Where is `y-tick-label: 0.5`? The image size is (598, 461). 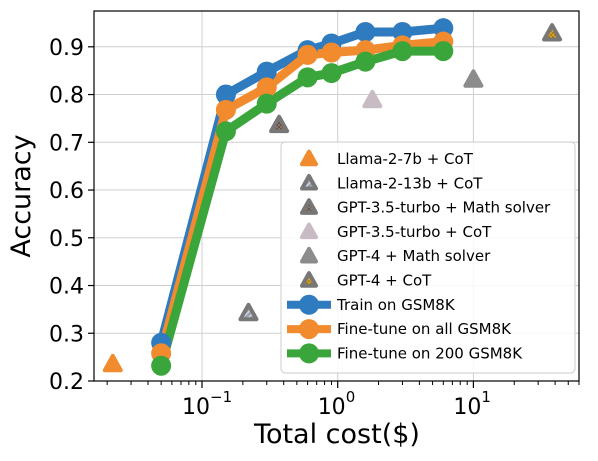
y-tick-label: 0.5 is located at coordinates (66, 239).